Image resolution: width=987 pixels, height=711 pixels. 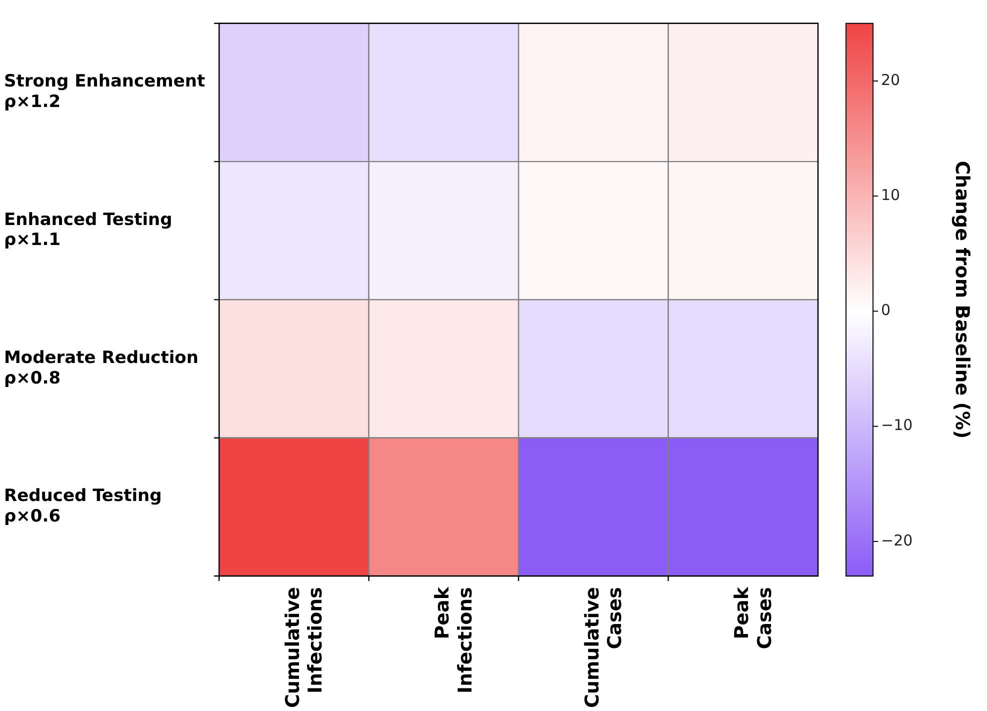 What do you see at coordinates (897, 540) in the screenshot?
I see `color-bar-label: −20` at bounding box center [897, 540].